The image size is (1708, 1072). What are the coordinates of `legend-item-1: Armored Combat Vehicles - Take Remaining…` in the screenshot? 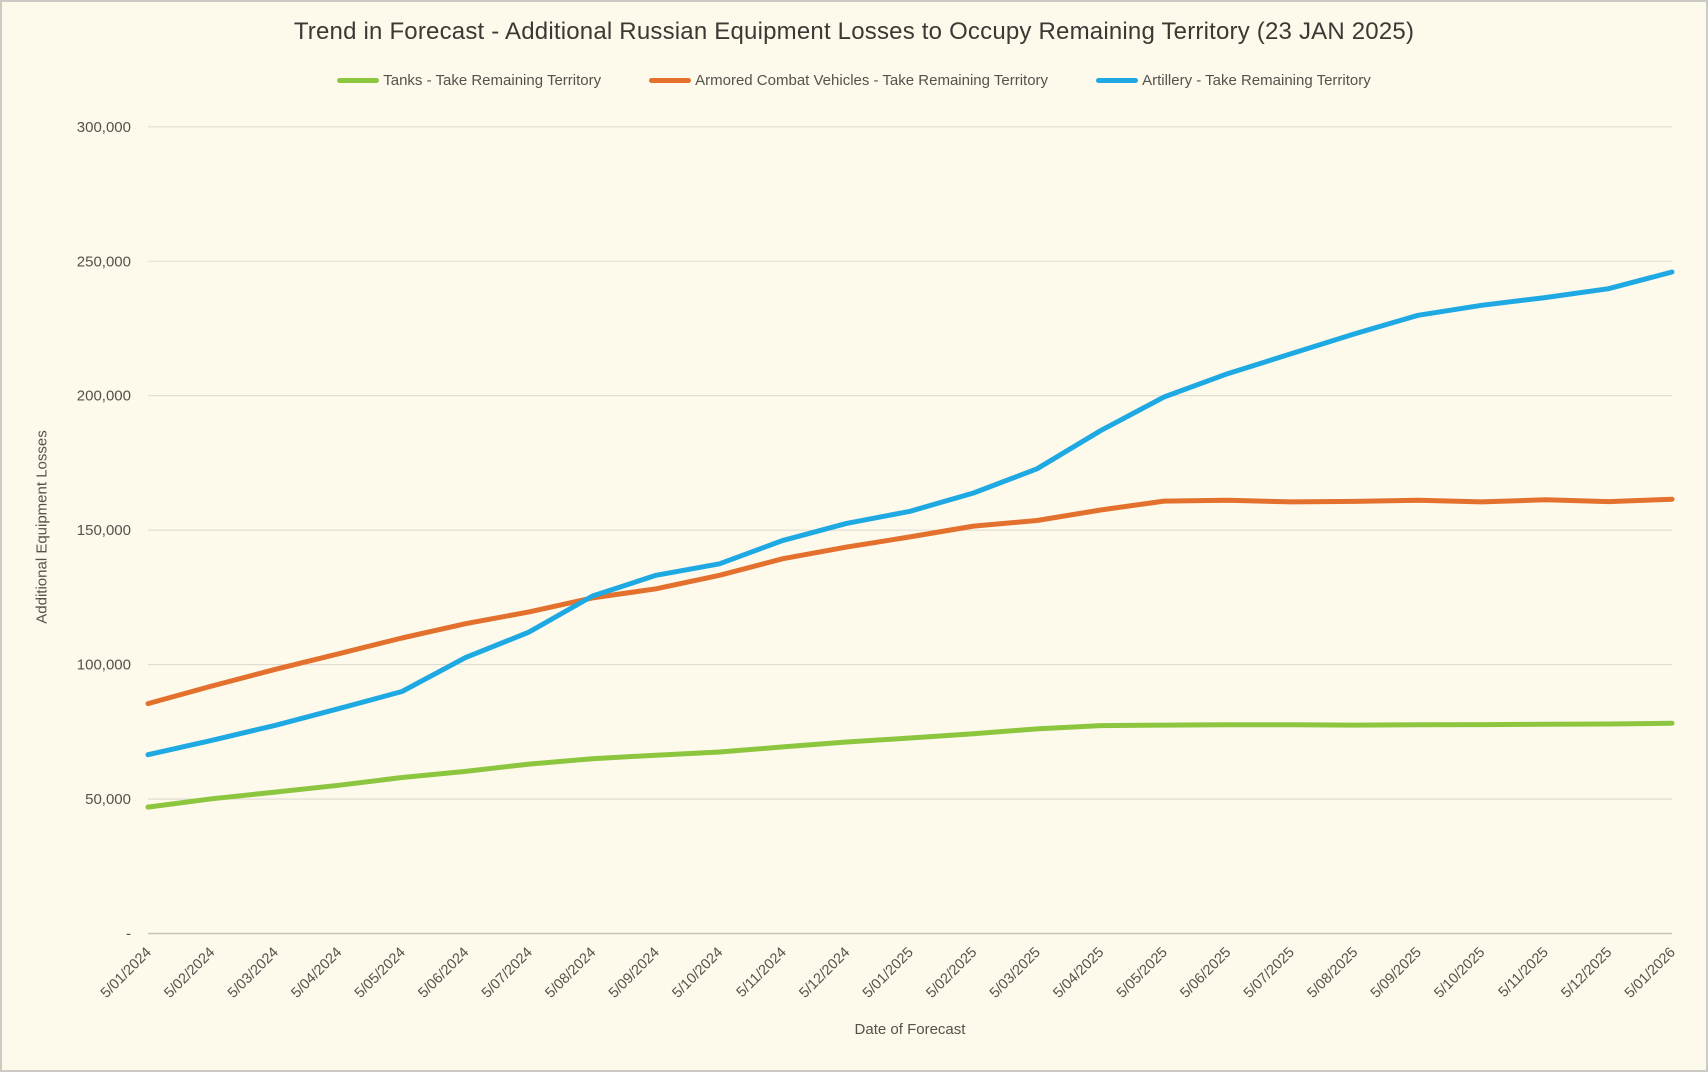 It's located at (848, 80).